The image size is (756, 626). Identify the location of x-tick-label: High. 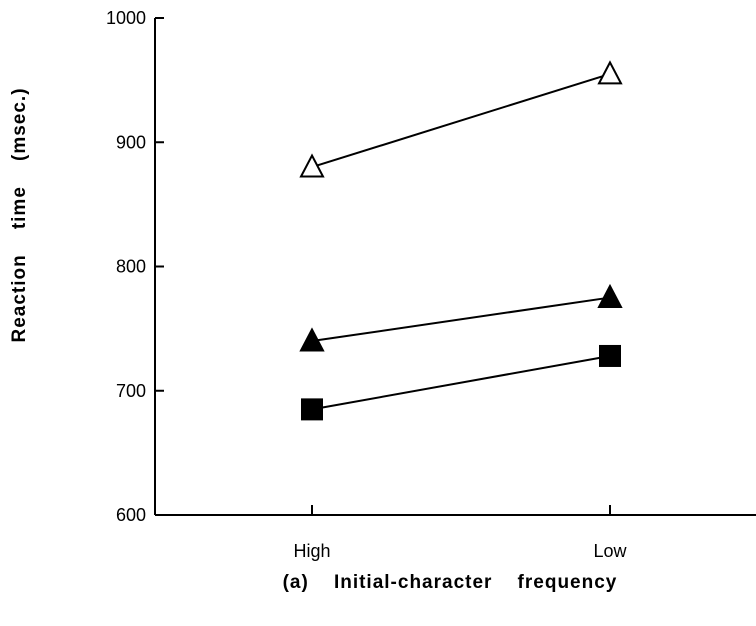
(311, 551).